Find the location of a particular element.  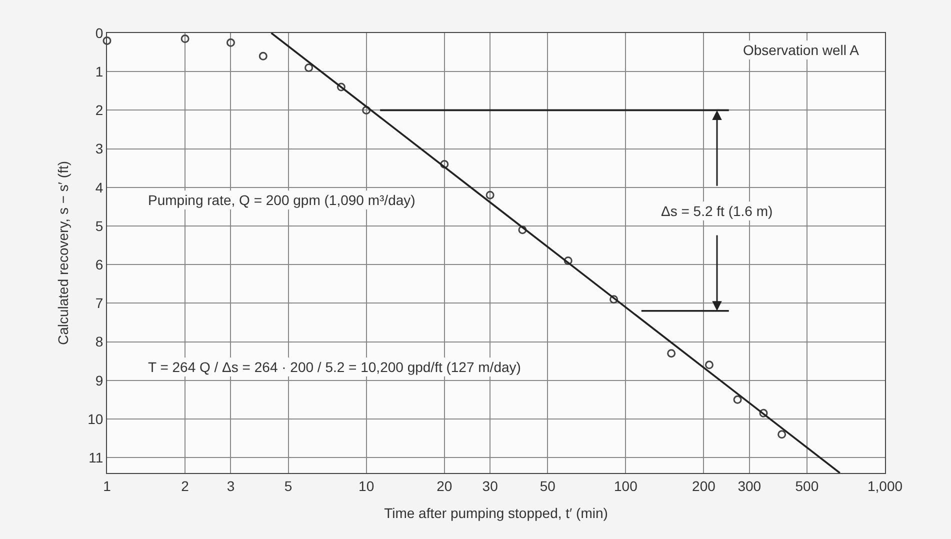

x-tick-label: 50 is located at coordinates (548, 486).